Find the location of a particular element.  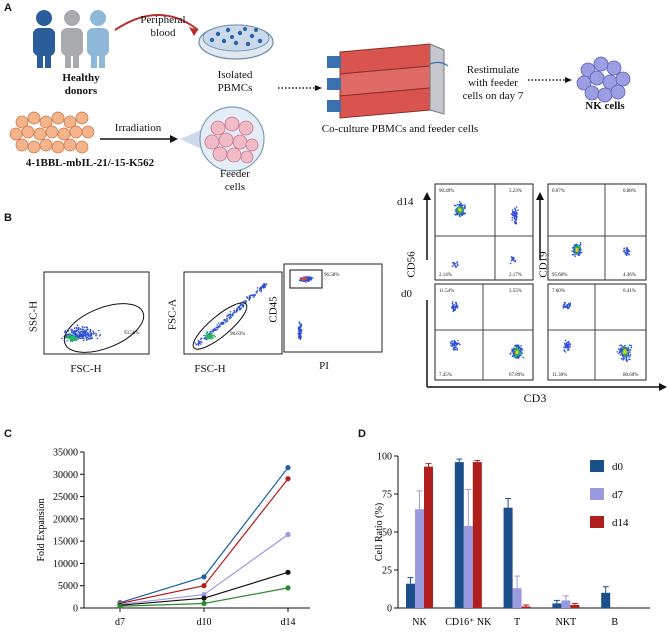

legend-label-d0: d0 is located at coordinates (618, 467).